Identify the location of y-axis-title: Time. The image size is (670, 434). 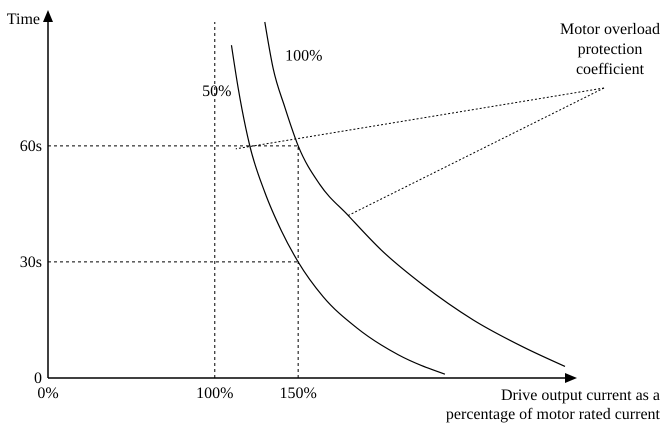
(23, 19).